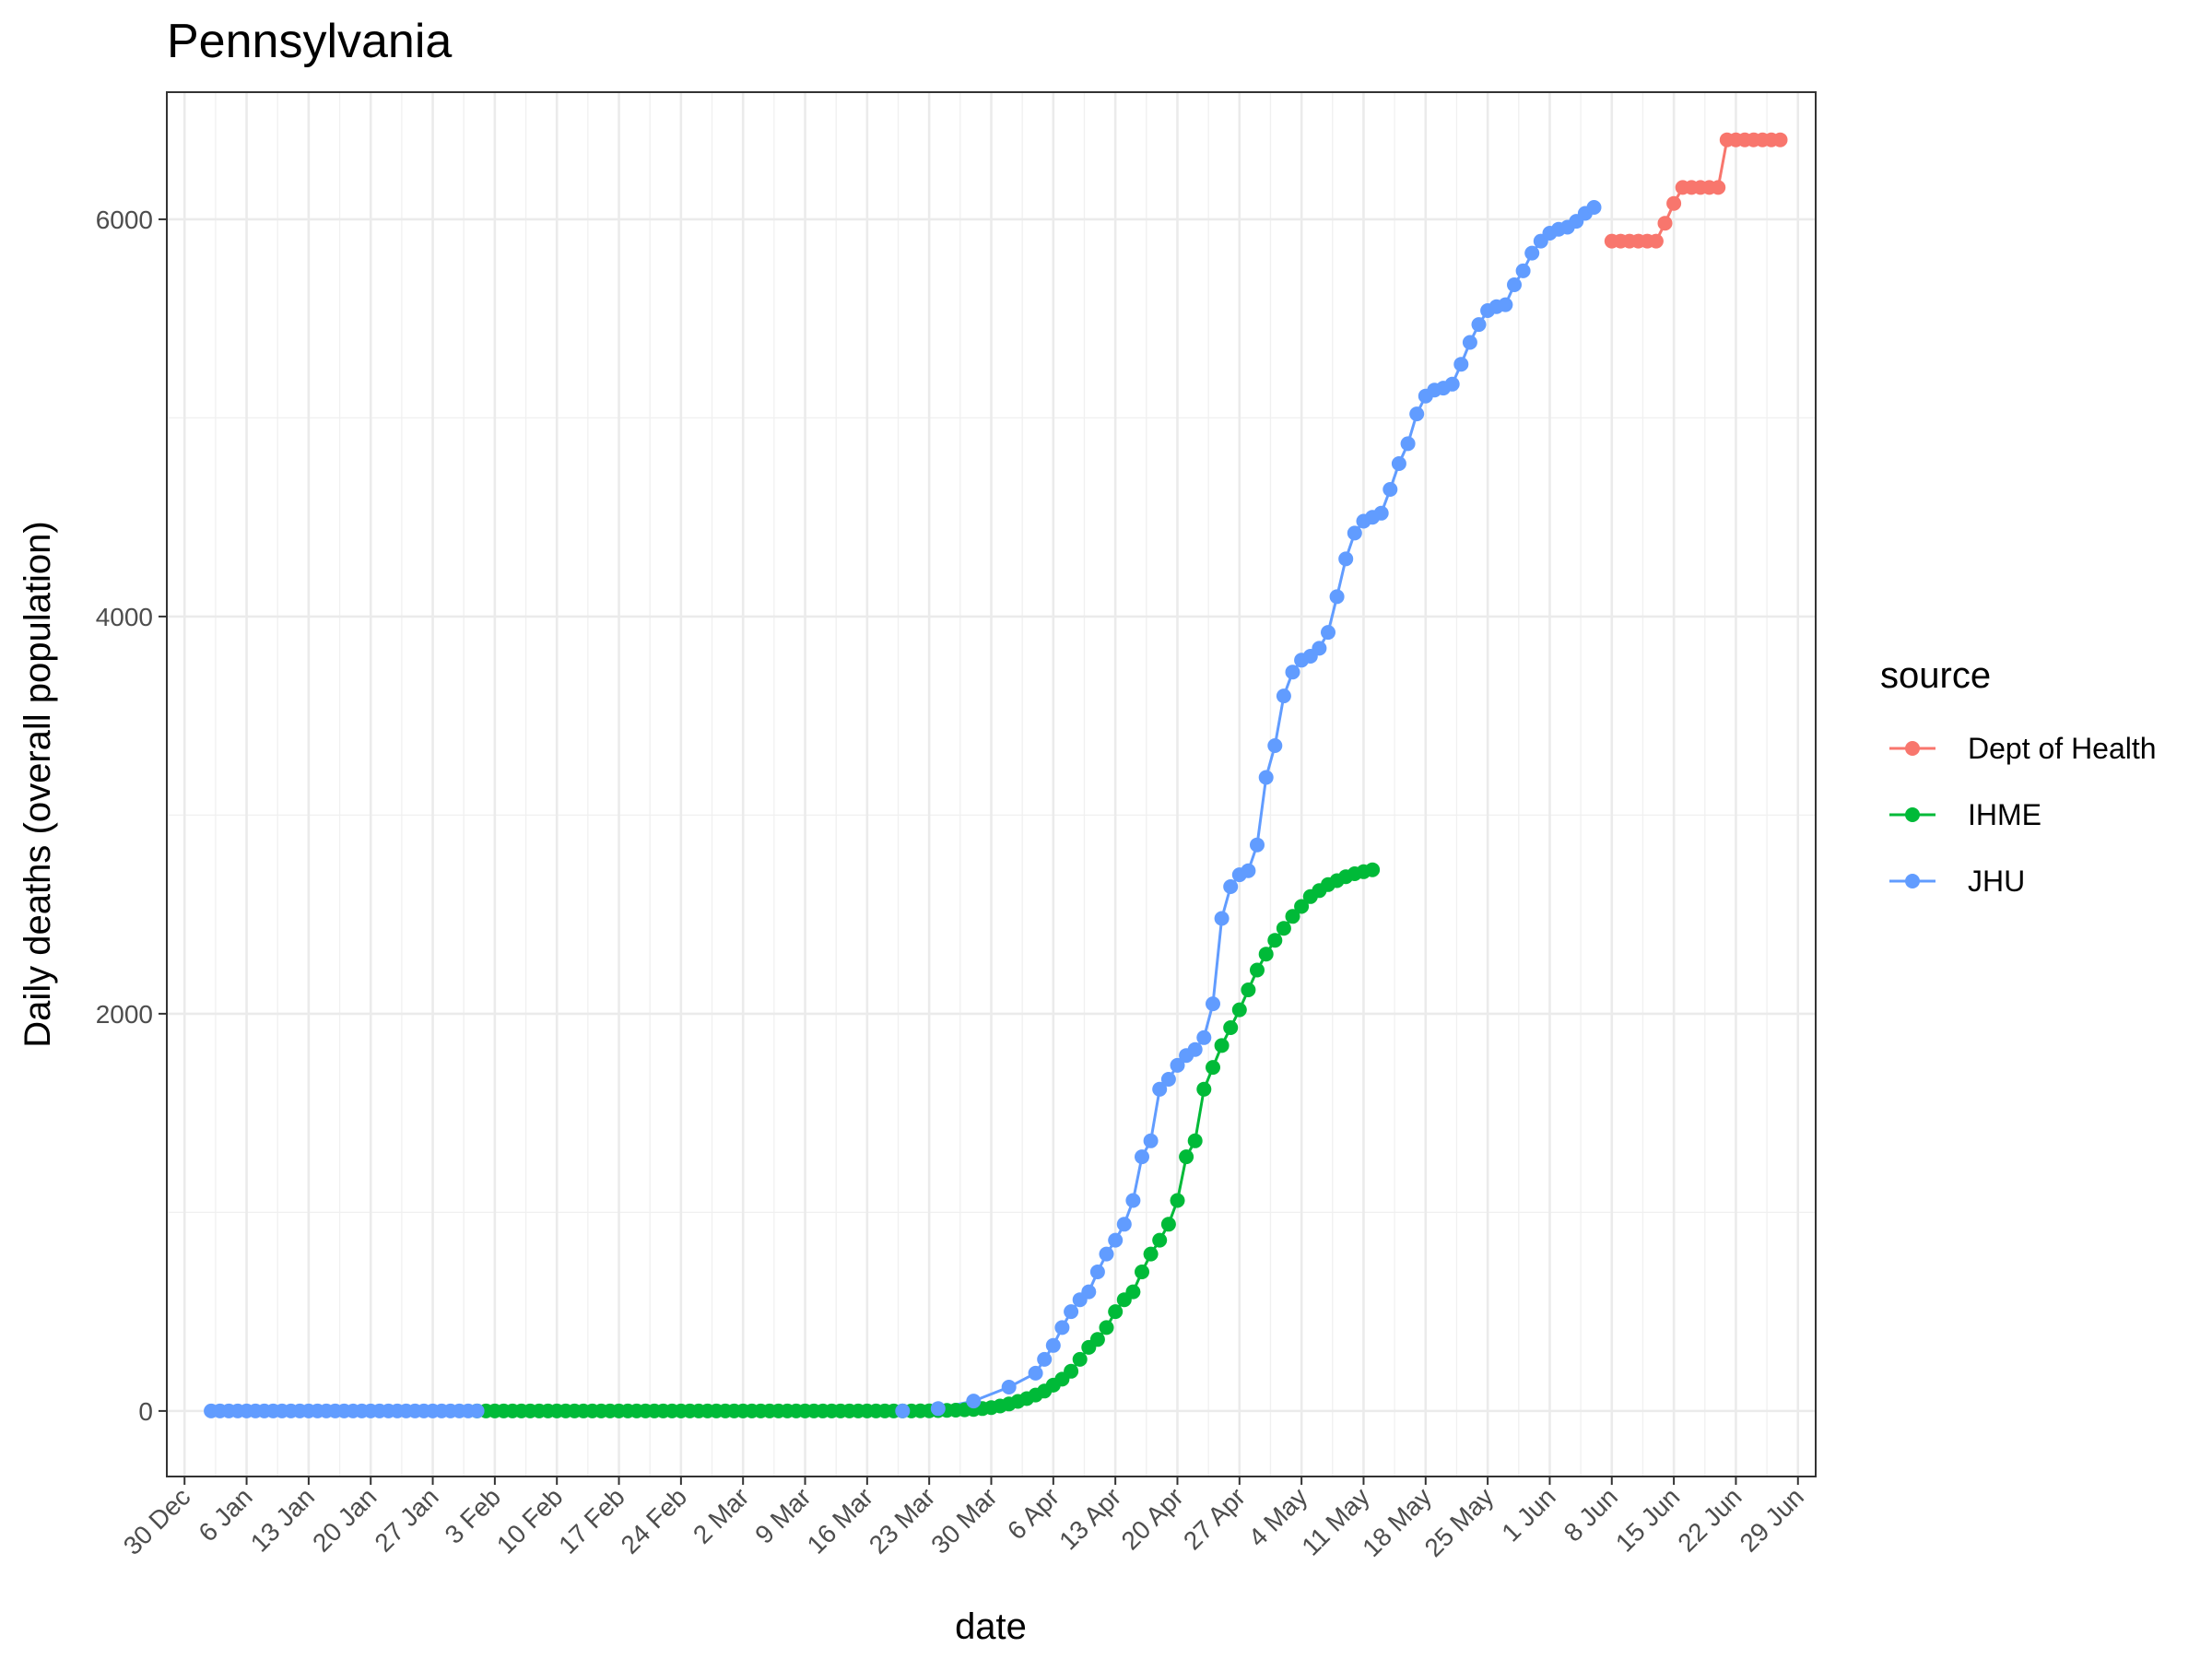 This screenshot has height=1659, width=2212. I want to click on y-tick-label: 0, so click(145, 1411).